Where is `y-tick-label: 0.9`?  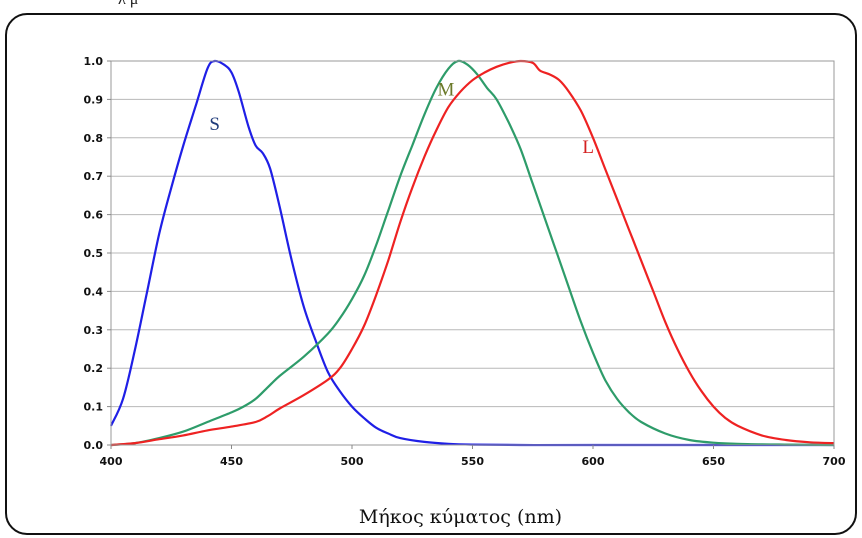 y-tick-label: 0.9 is located at coordinates (94, 99).